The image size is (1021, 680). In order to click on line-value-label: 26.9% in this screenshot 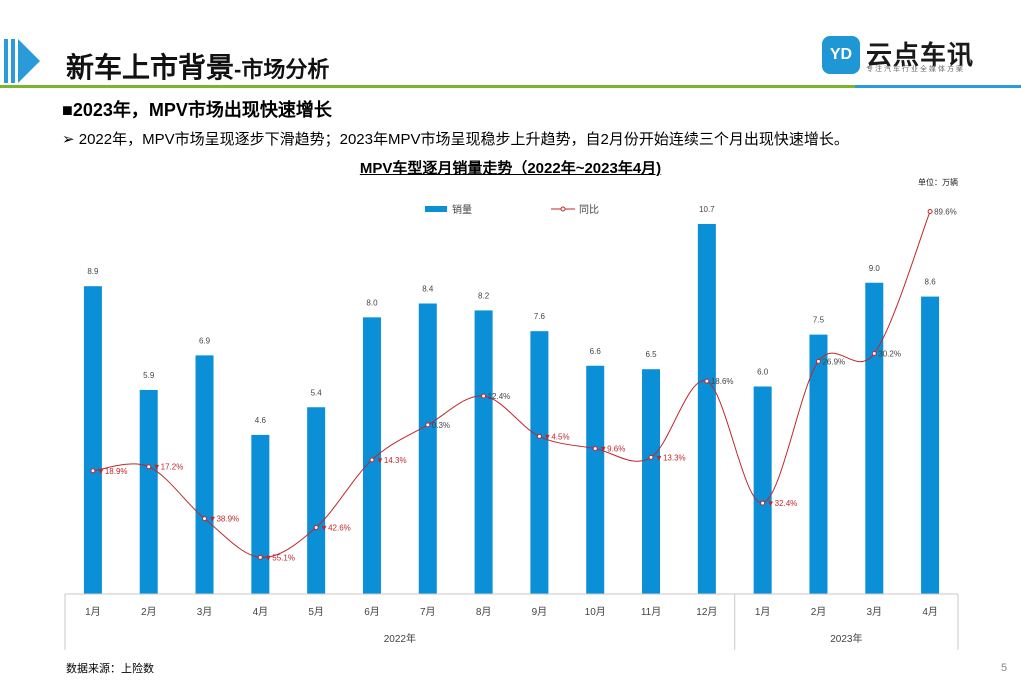, I will do `click(833, 361)`.